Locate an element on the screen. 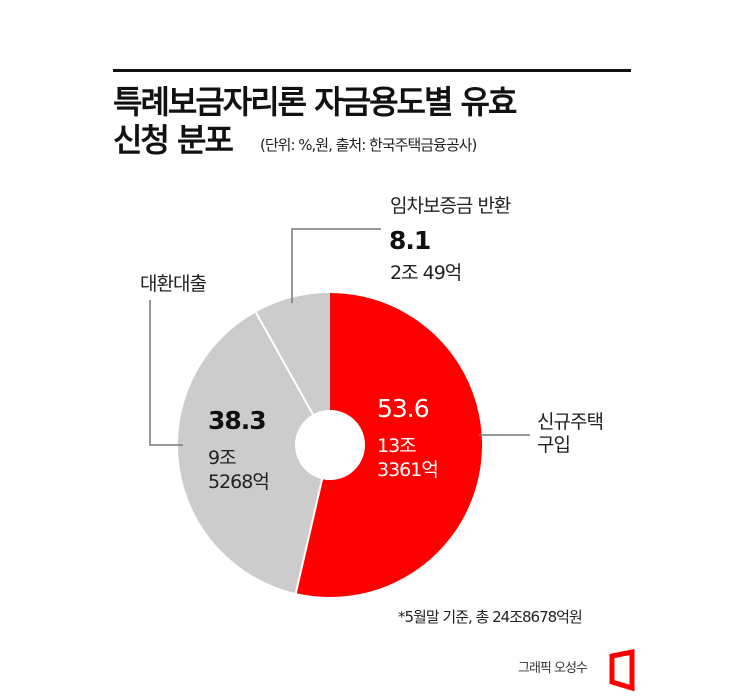  slice-new-home is located at coordinates (389, 445).